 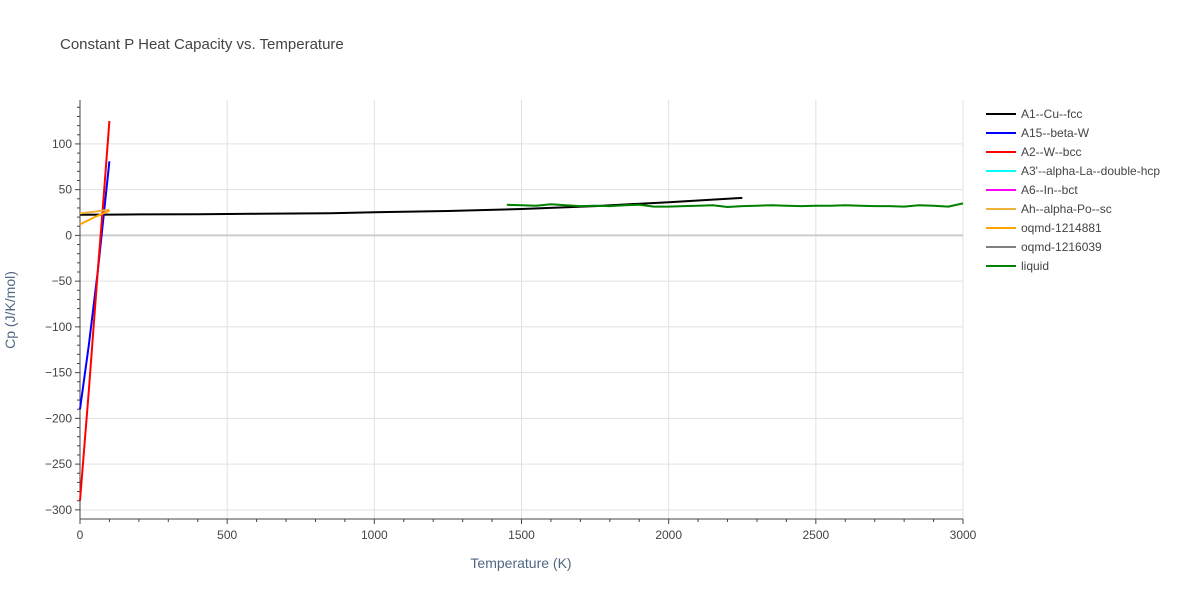 I want to click on legend-item: oqmd-1216039, so click(x=1044, y=247).